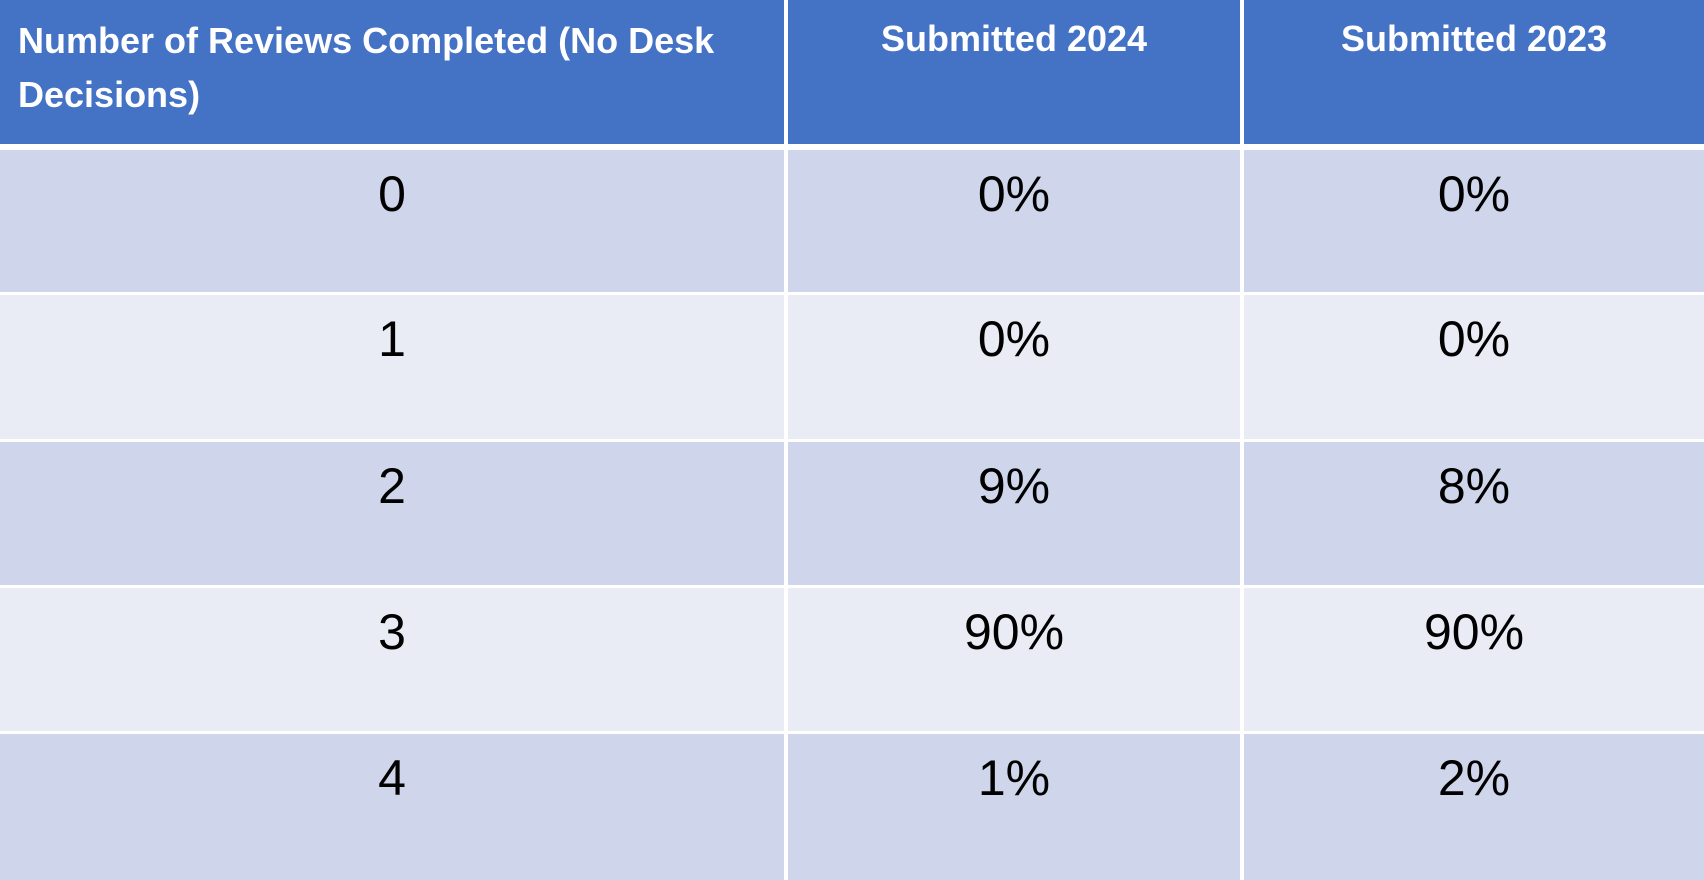  I want to click on submitted-2023-cell: 2%, so click(1474, 807).